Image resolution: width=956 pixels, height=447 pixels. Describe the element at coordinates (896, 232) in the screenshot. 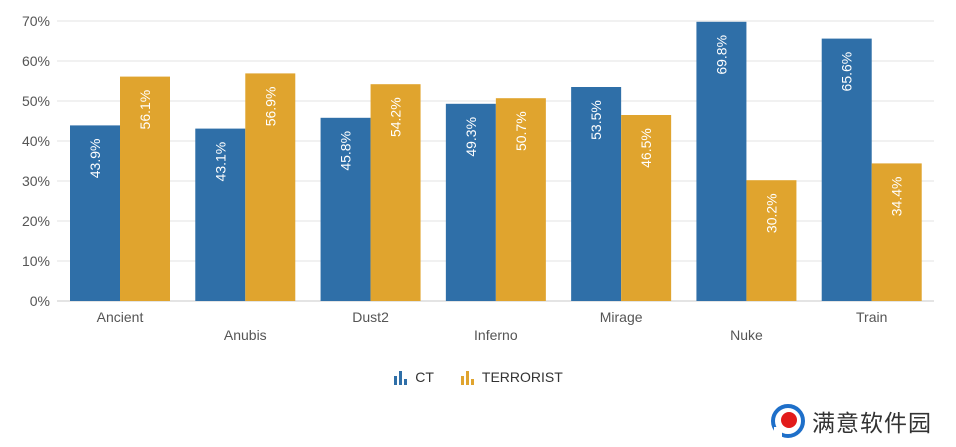

I see `bar-terrorist-train` at that location.